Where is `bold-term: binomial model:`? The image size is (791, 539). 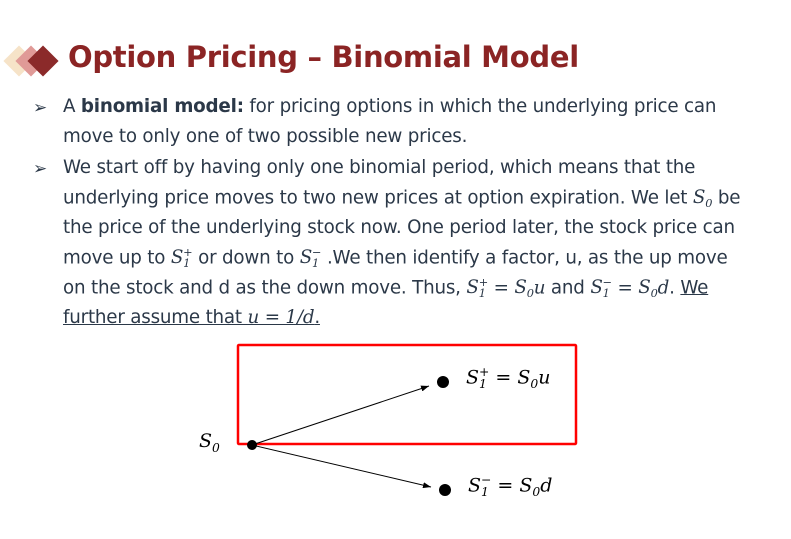
bold-term: binomial model: is located at coordinates (162, 106).